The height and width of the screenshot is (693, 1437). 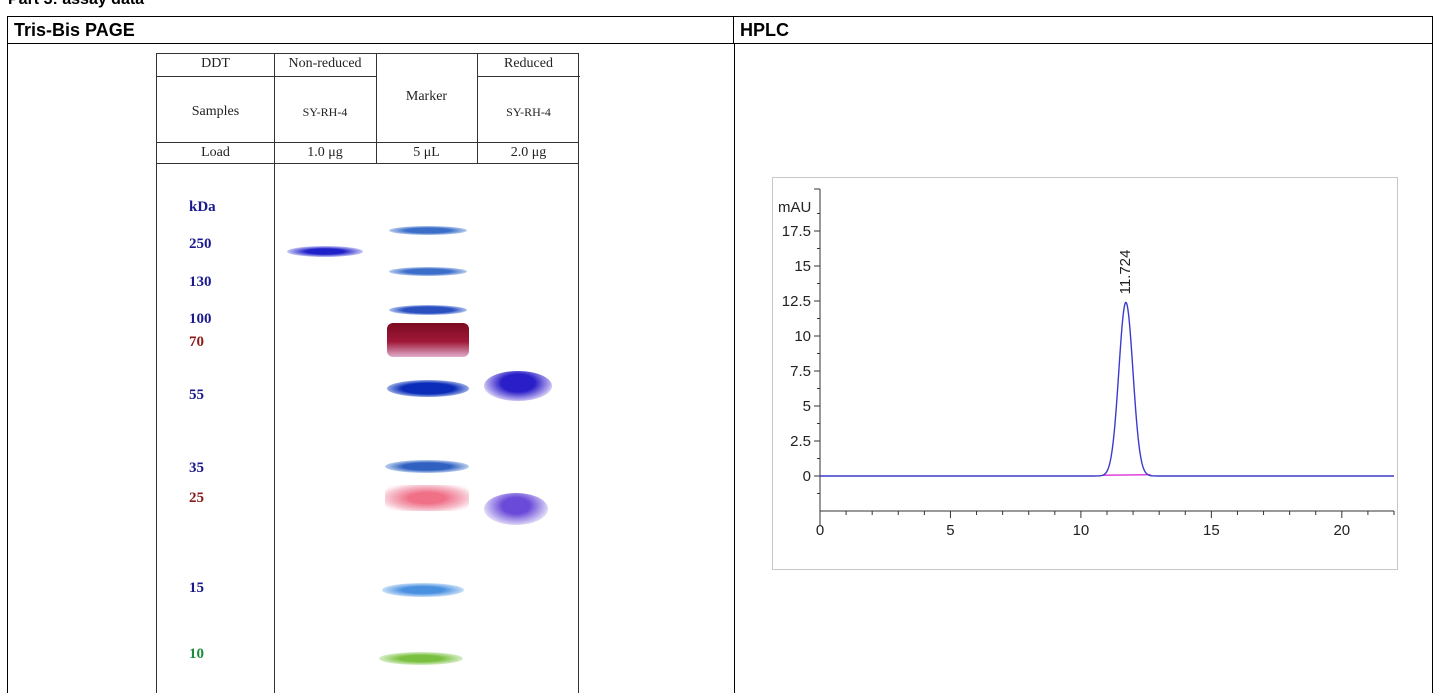 I want to click on y-tick-label: 10, so click(x=802, y=336).